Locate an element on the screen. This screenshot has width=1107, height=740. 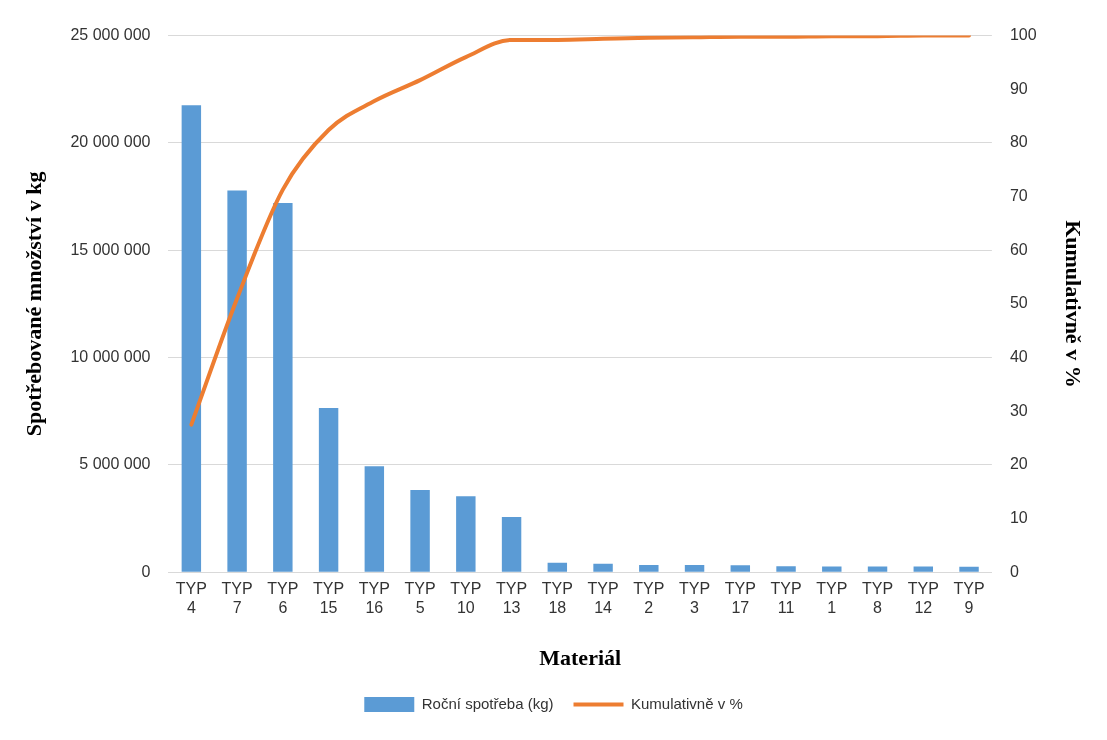
y2-axis-title: Kumulativně v % is located at coordinates (1074, 304).